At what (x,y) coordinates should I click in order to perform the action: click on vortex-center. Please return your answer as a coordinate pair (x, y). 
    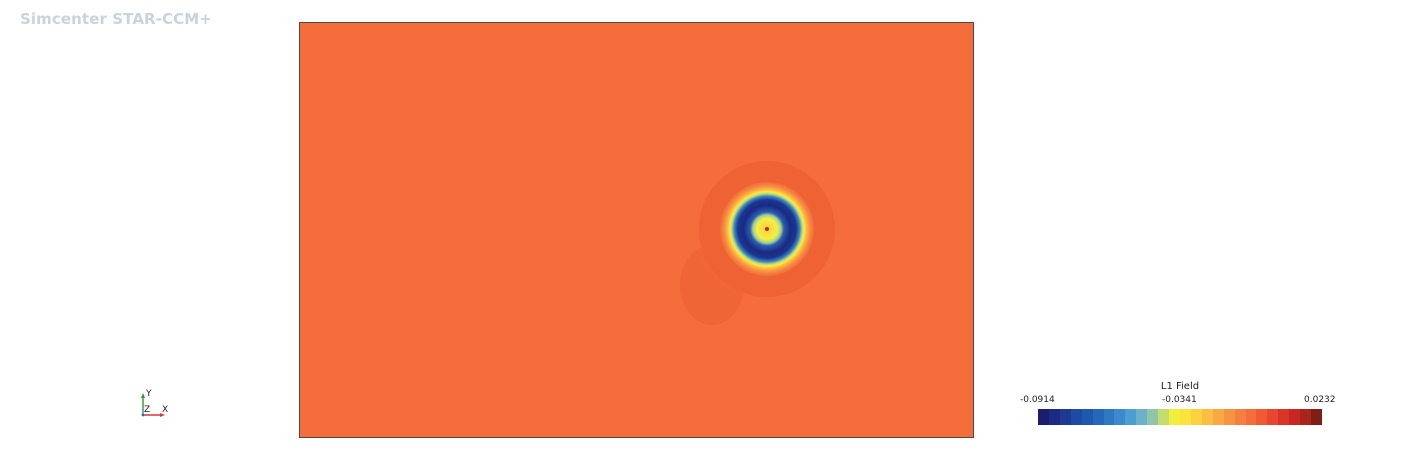
    Looking at the image, I should click on (767, 229).